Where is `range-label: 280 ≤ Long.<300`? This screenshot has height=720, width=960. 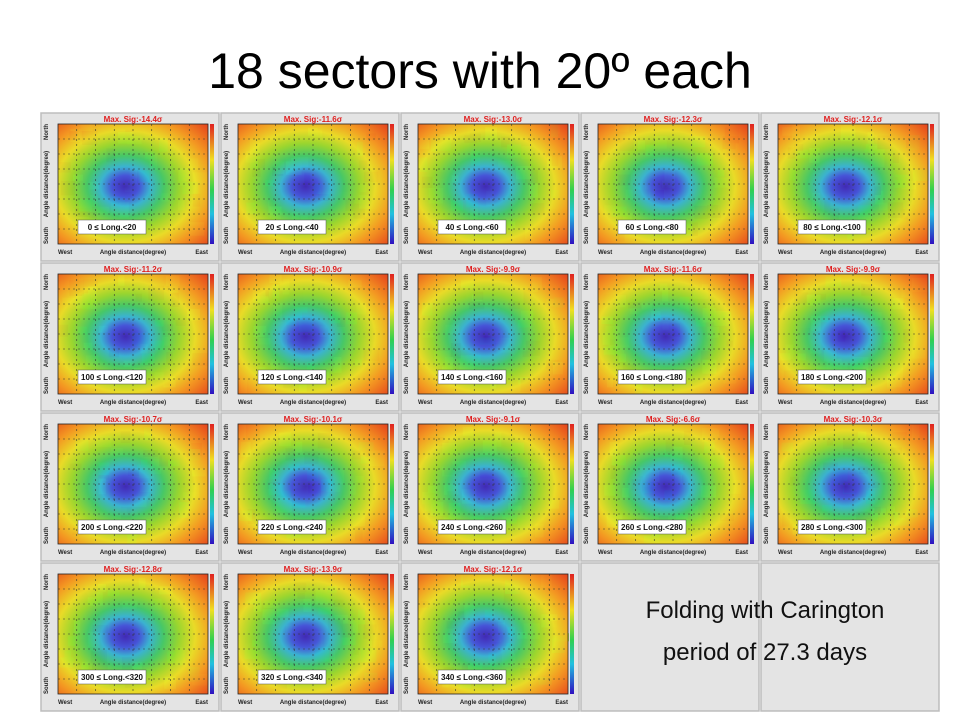
range-label: 280 ≤ Long.<300 is located at coordinates (832, 527).